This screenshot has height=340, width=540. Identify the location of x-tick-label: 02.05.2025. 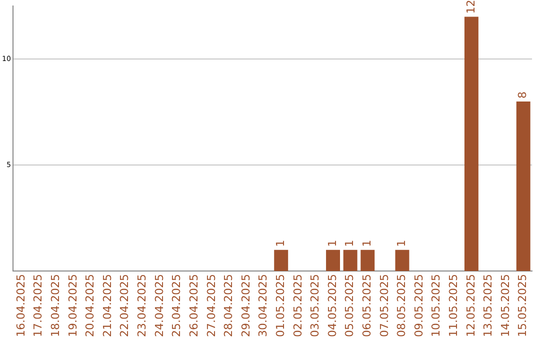
(297, 306).